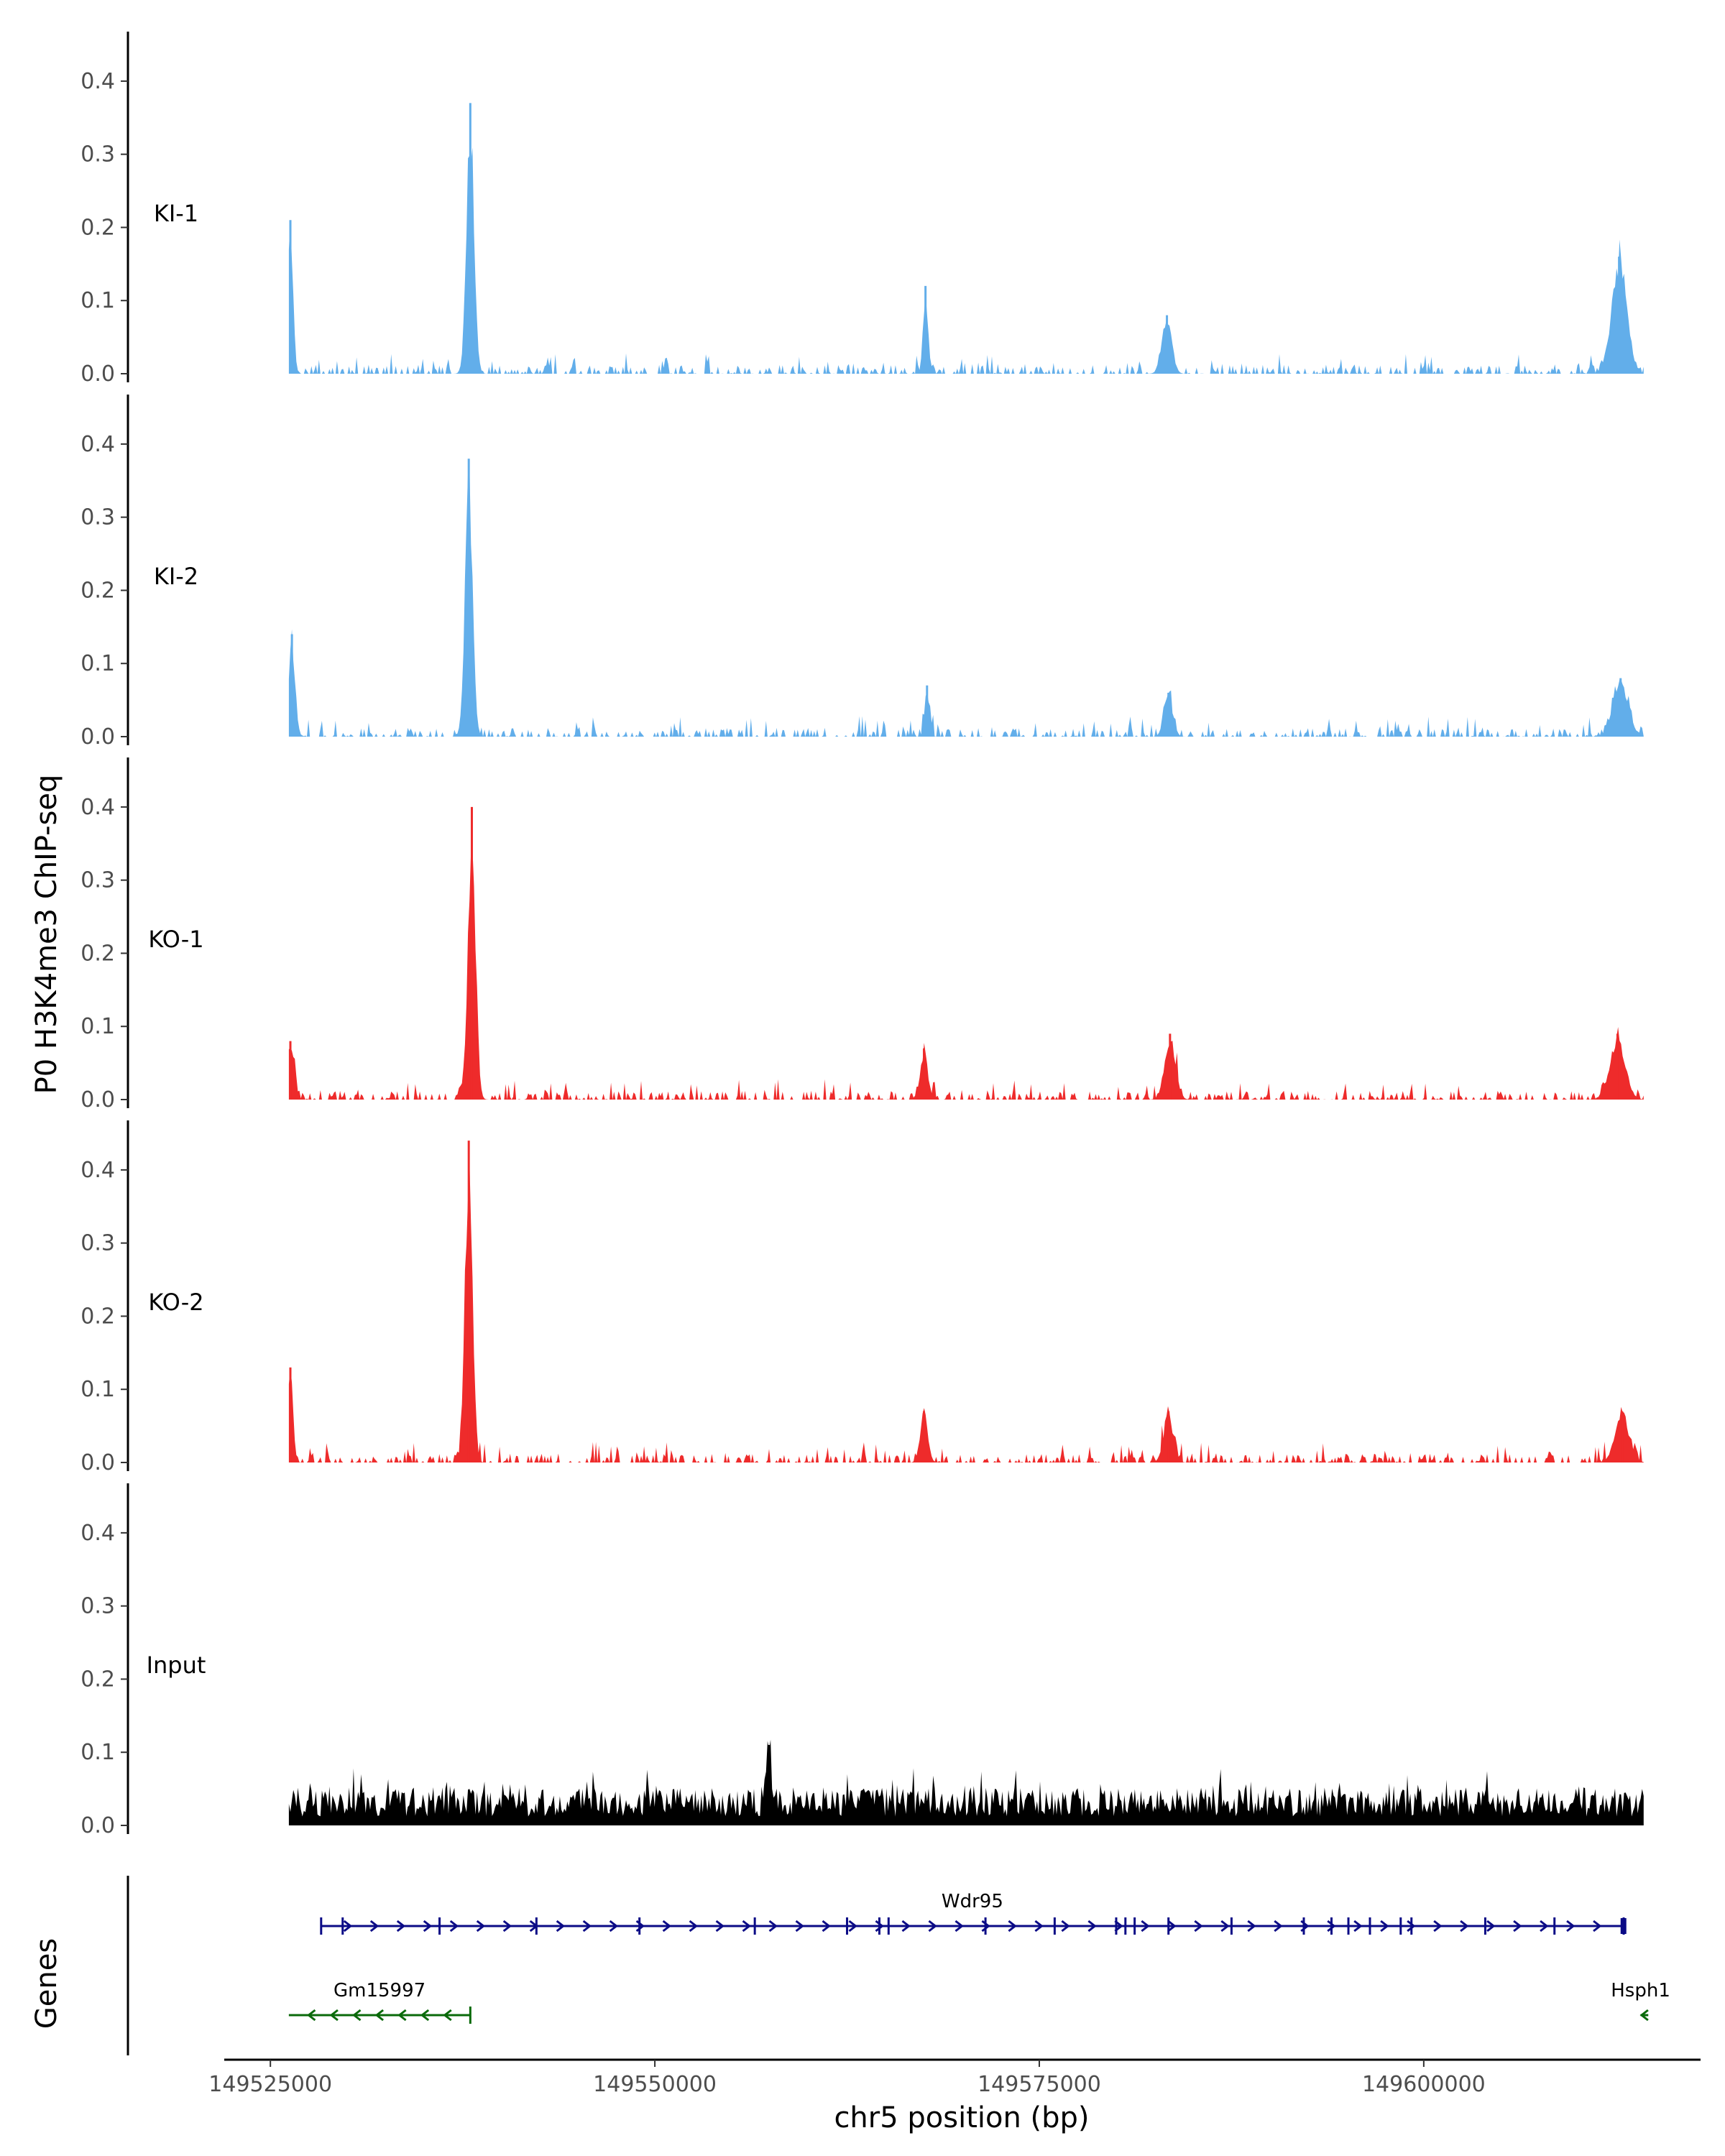  Describe the element at coordinates (176, 214) in the screenshot. I see `track-label: KI-1` at that location.